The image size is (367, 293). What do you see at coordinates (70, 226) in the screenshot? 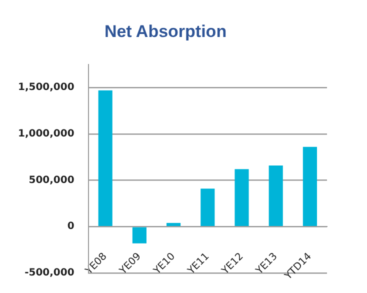
I see `y-tick-label: 0` at bounding box center [70, 226].